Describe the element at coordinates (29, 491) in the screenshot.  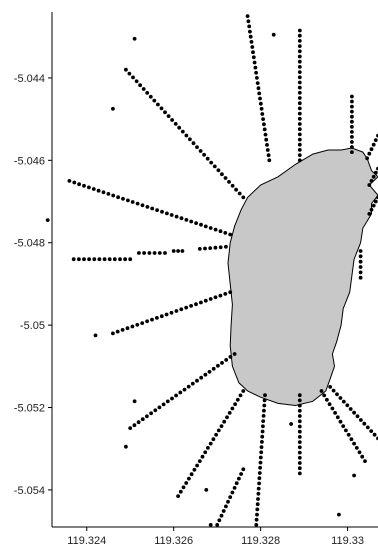
I see `y-tick-label: -5.054` at that location.